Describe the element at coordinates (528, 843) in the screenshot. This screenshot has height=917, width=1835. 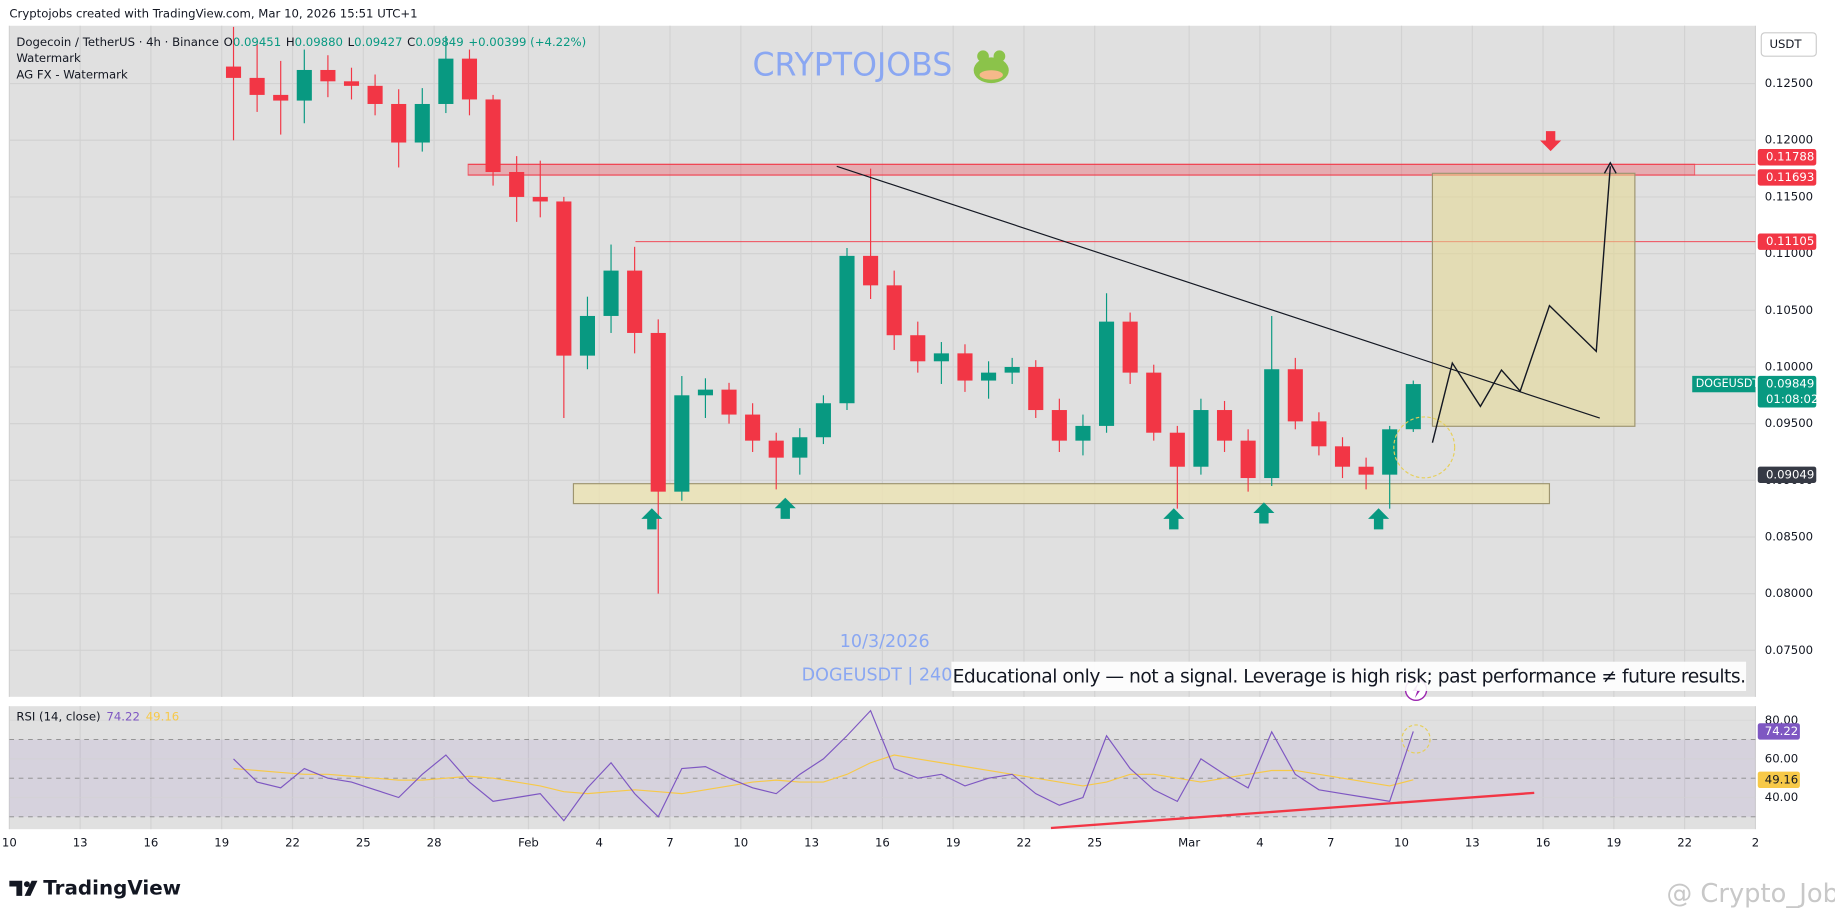
I see `x-tick-label: Feb` at that location.